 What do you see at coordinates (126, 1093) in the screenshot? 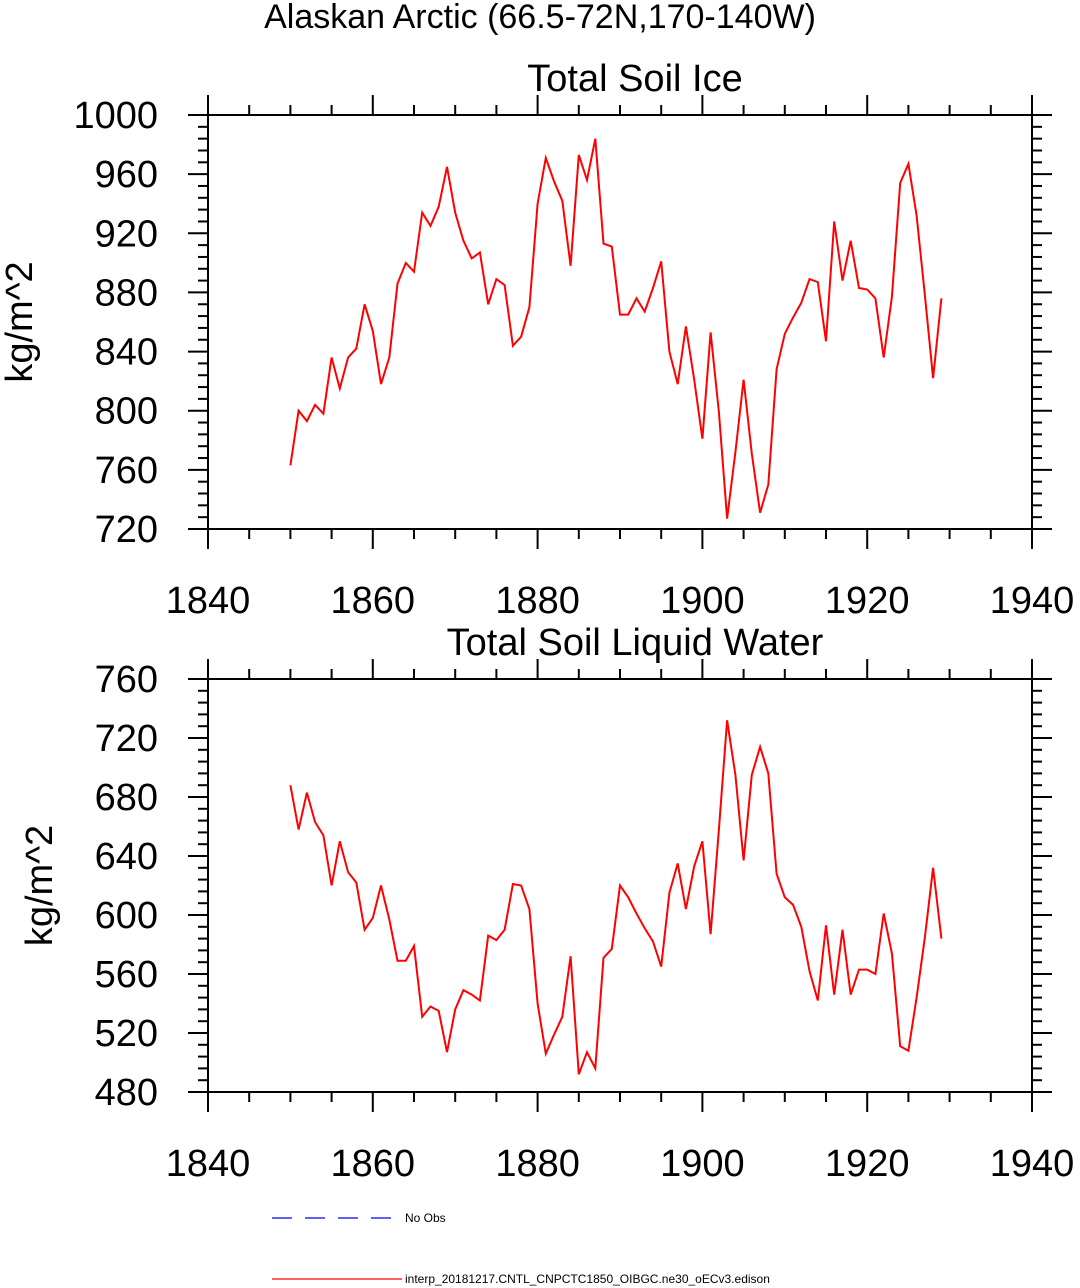
I see `y-tick-label: 480` at bounding box center [126, 1093].